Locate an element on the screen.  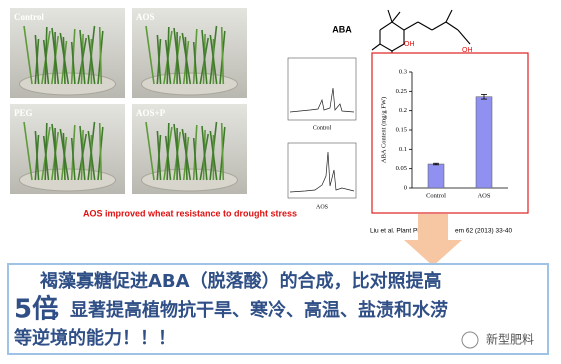
y-tick-label: 0.2 is located at coordinates (403, 110).